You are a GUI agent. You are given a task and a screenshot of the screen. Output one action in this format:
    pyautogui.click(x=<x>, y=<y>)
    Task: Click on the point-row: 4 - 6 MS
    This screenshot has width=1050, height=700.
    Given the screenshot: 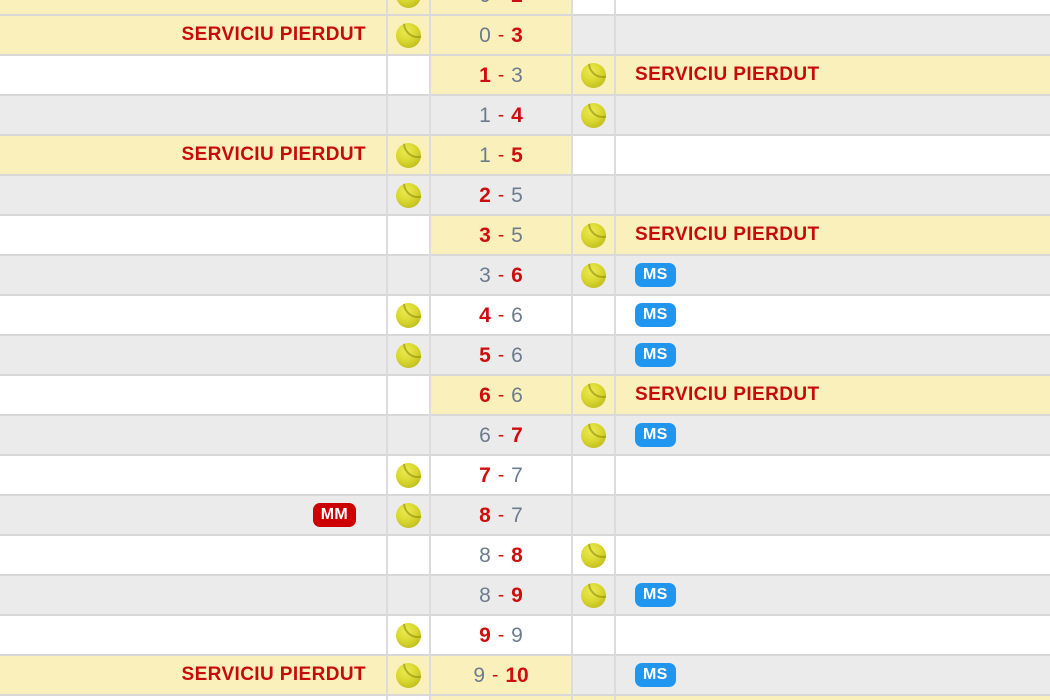 What is the action you would take?
    pyautogui.click(x=525, y=316)
    